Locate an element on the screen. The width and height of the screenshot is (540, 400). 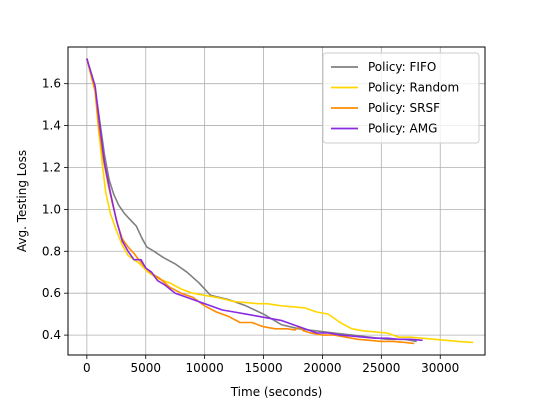
legend-box is located at coordinates (401, 98).